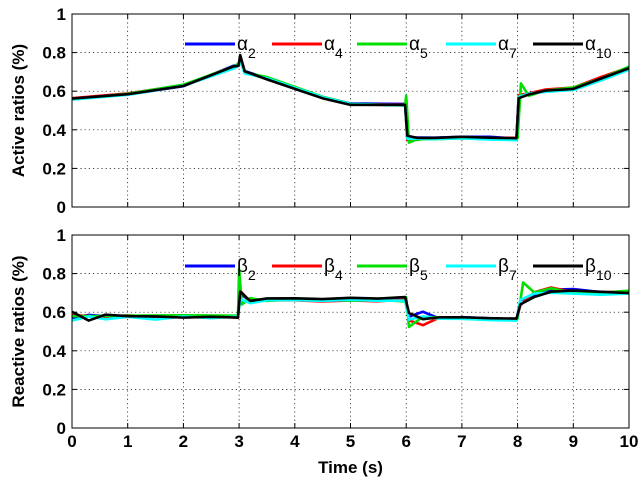 The image size is (642, 485). Describe the element at coordinates (398, 47) in the screenshot. I see `legend: α2 α4 α5 α7 α10` at that location.